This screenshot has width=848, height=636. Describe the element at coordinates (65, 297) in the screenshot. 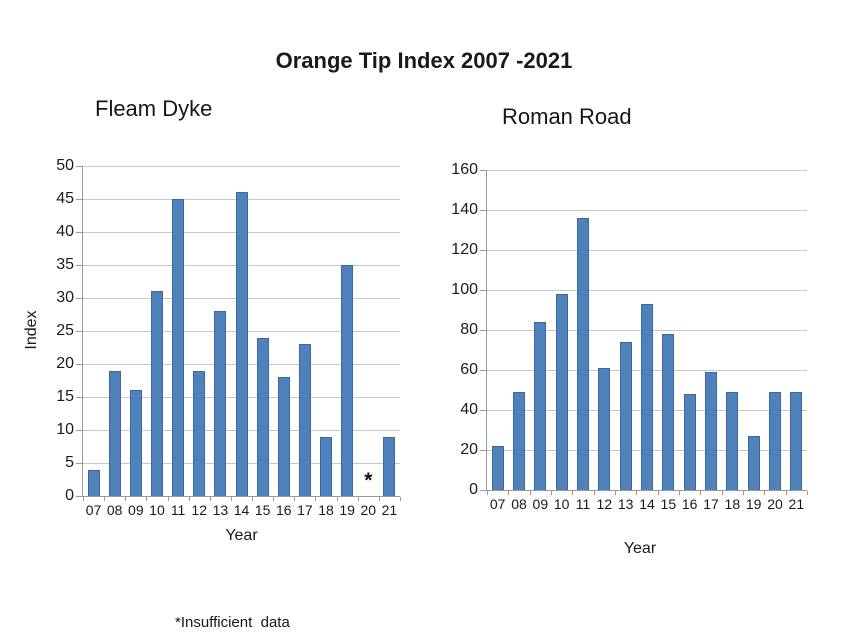

I see `y-tick-label-30: 30` at that location.